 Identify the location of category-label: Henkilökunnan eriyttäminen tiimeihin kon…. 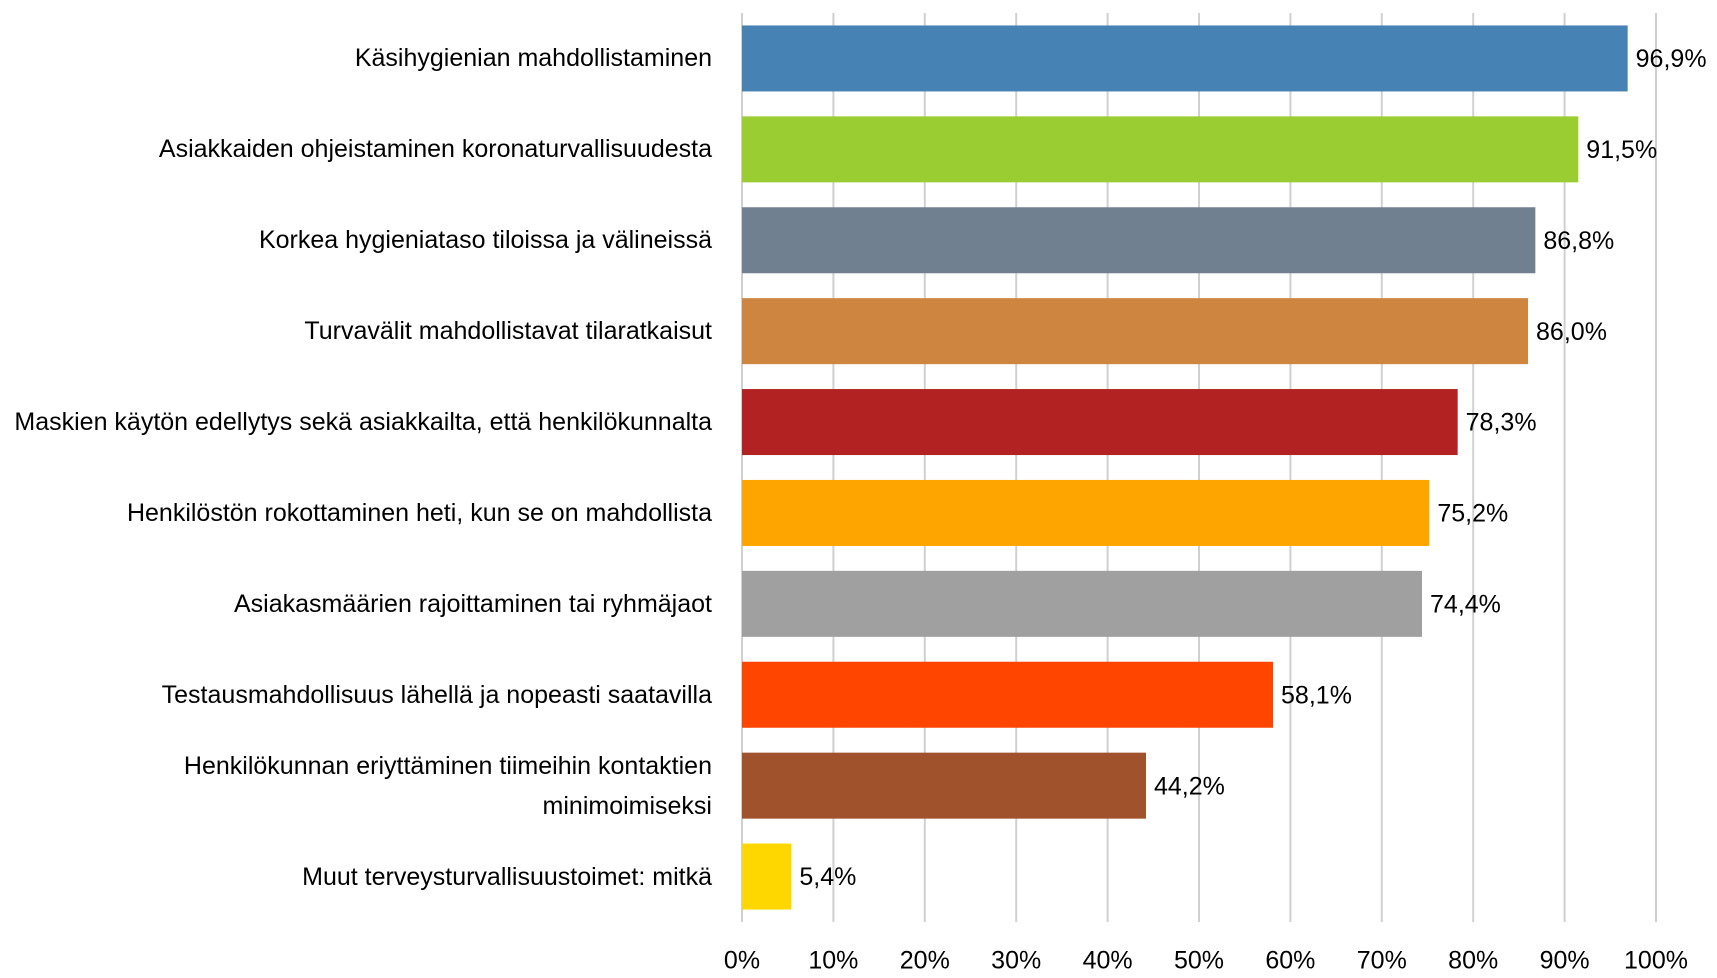
(447, 785).